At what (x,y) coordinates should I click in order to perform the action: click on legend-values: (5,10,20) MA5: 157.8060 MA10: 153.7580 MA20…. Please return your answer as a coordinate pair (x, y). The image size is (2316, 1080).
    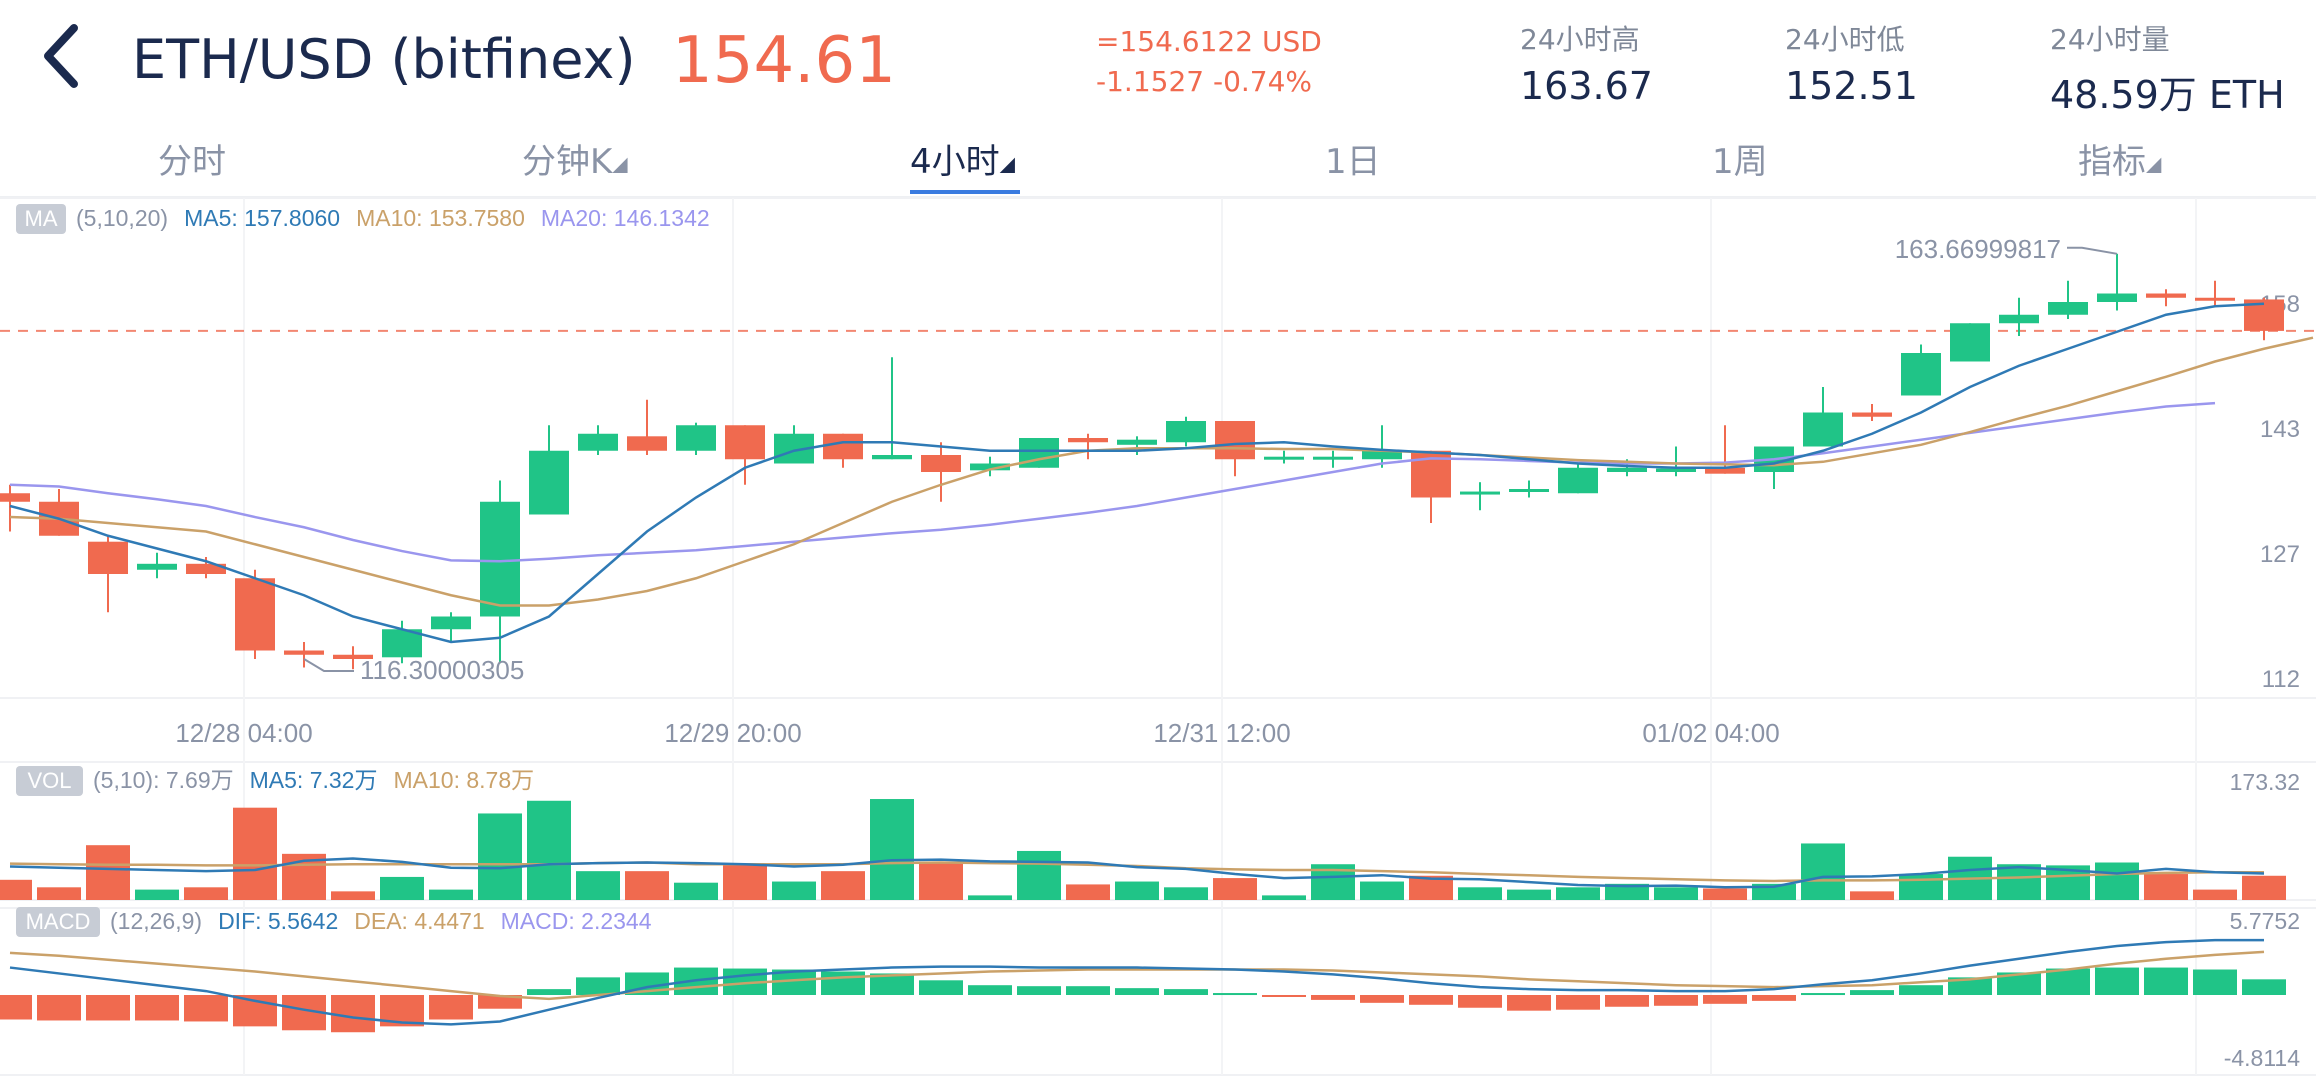
    Looking at the image, I should click on (393, 218).